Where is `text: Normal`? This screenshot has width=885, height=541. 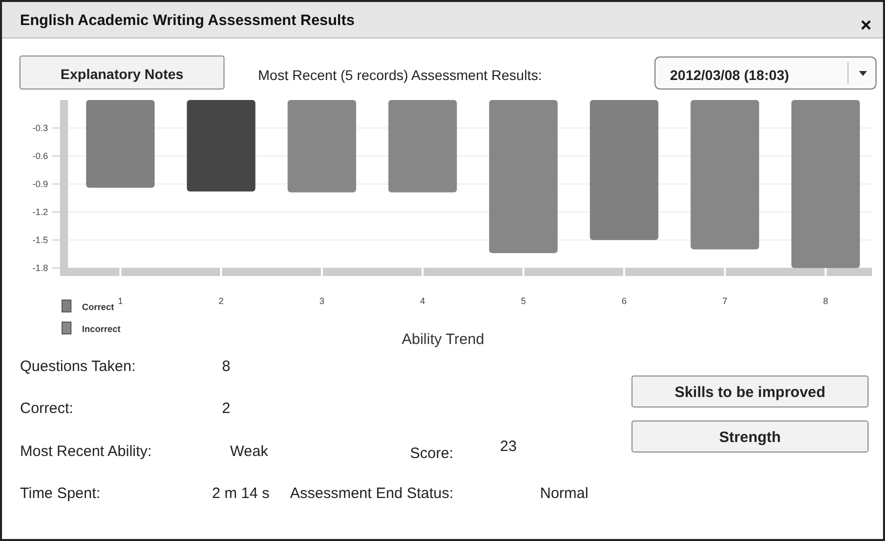 text: Normal is located at coordinates (564, 493).